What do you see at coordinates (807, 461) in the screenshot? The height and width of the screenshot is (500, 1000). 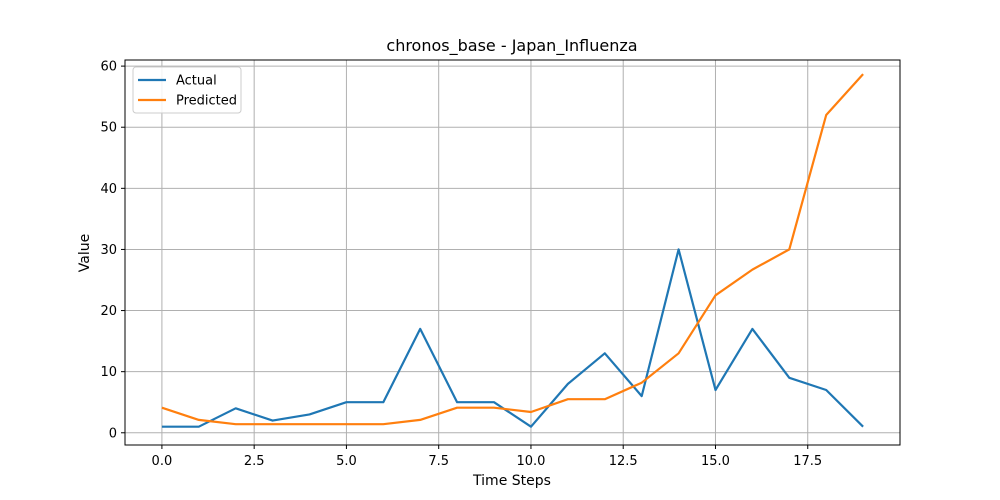 I see `x-tick-label: 17.5` at bounding box center [807, 461].